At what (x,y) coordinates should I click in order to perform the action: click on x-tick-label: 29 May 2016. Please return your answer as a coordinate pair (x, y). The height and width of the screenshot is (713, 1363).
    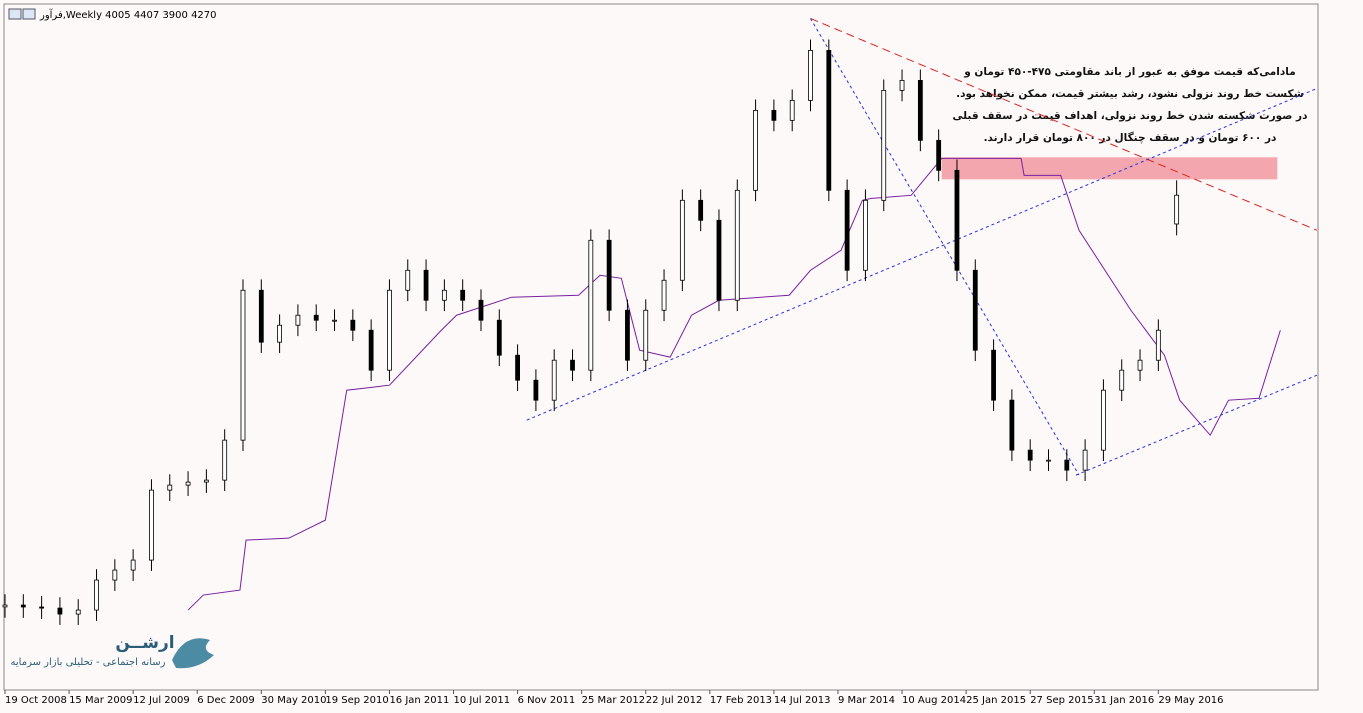
    Looking at the image, I should click on (1190, 700).